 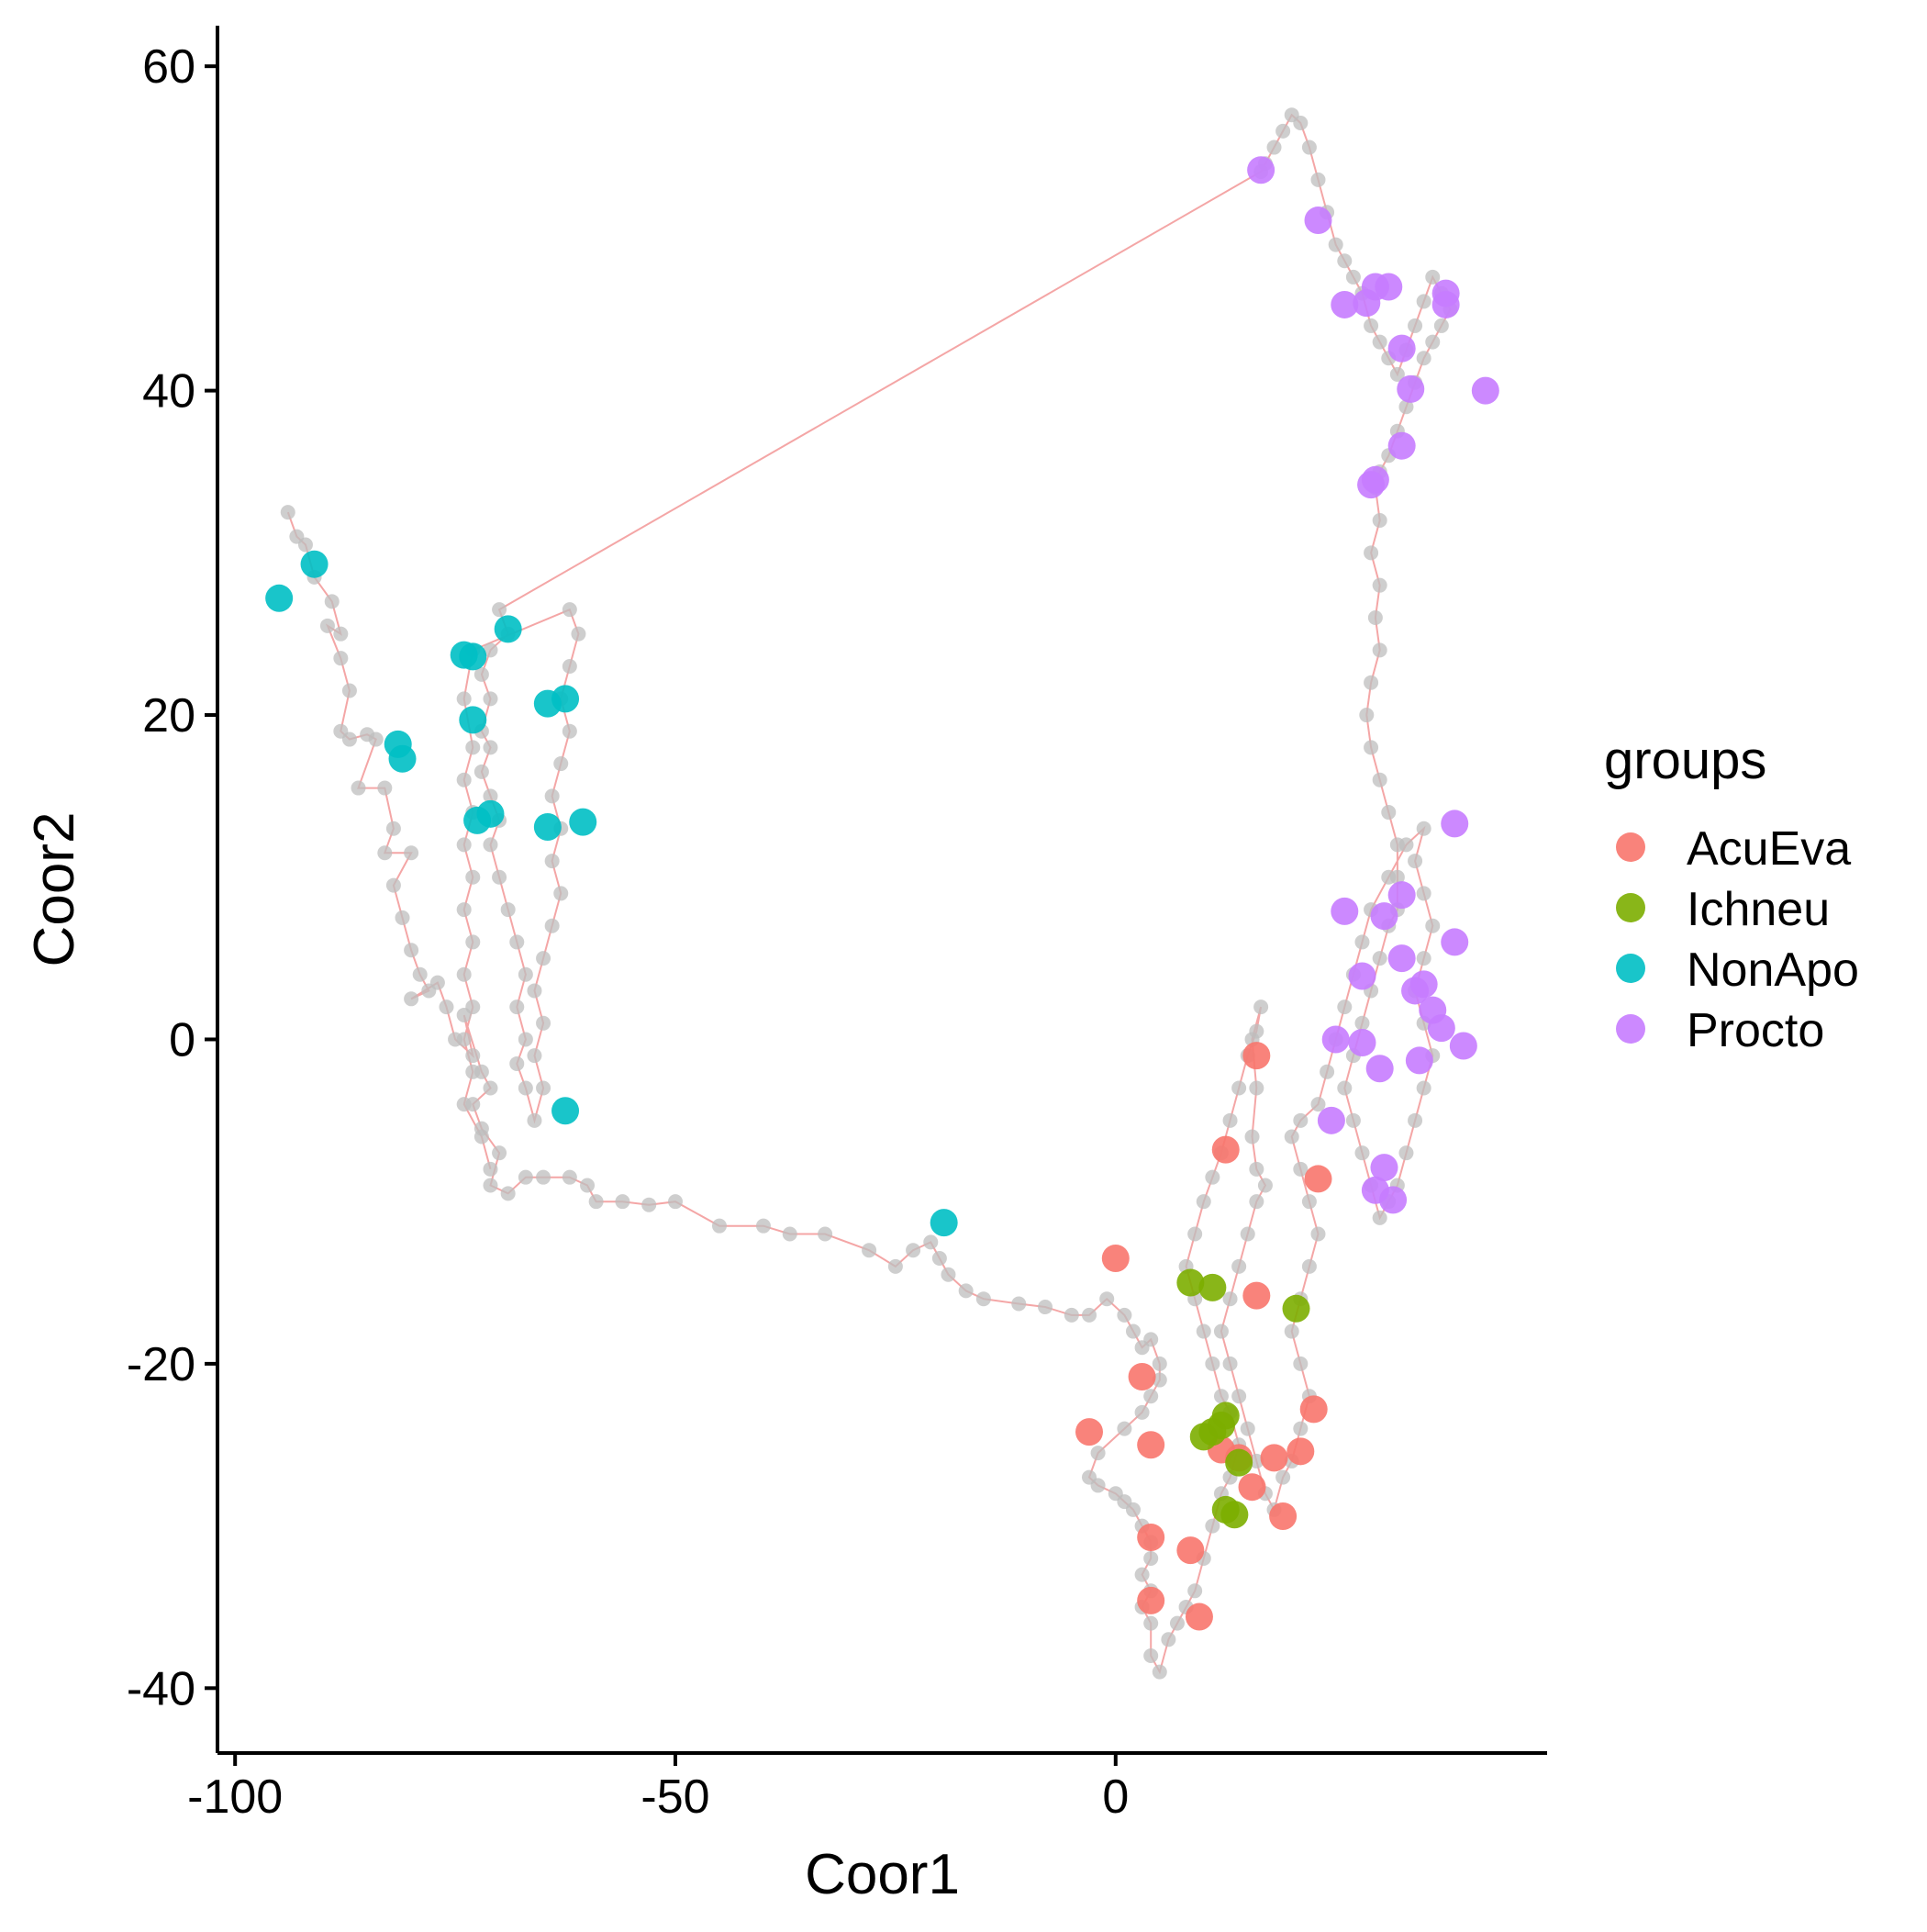 I want to click on series-ichneu, so click(x=1243, y=1398).